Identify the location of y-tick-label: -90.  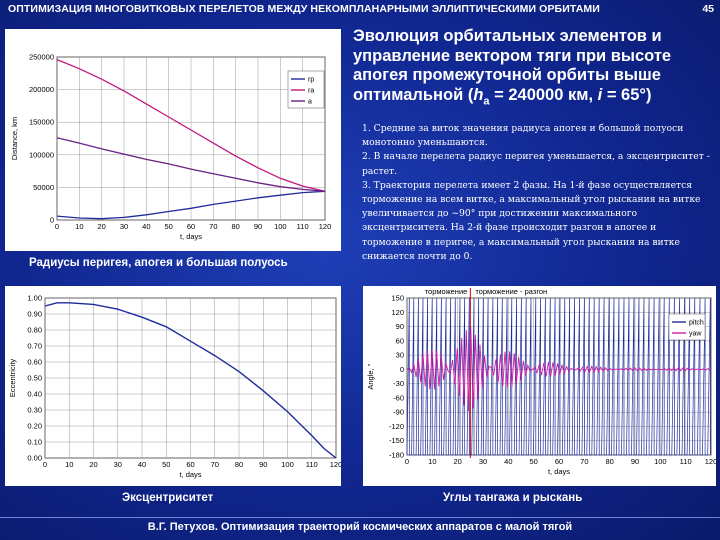
(398, 412).